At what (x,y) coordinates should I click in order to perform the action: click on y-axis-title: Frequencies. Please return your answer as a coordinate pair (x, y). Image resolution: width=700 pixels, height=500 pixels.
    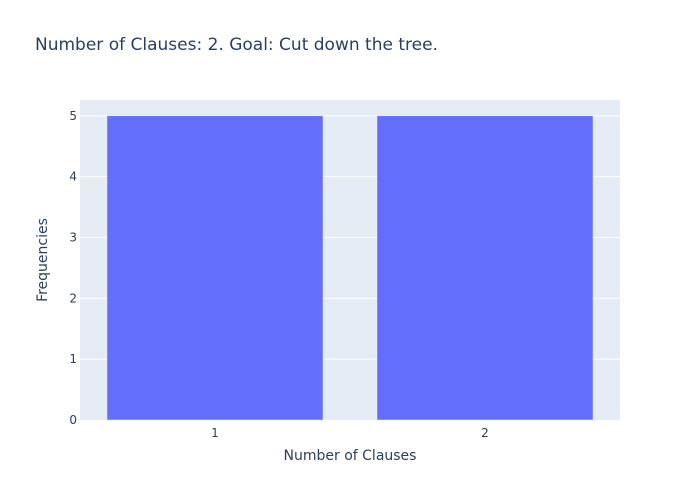
    Looking at the image, I should click on (43, 260).